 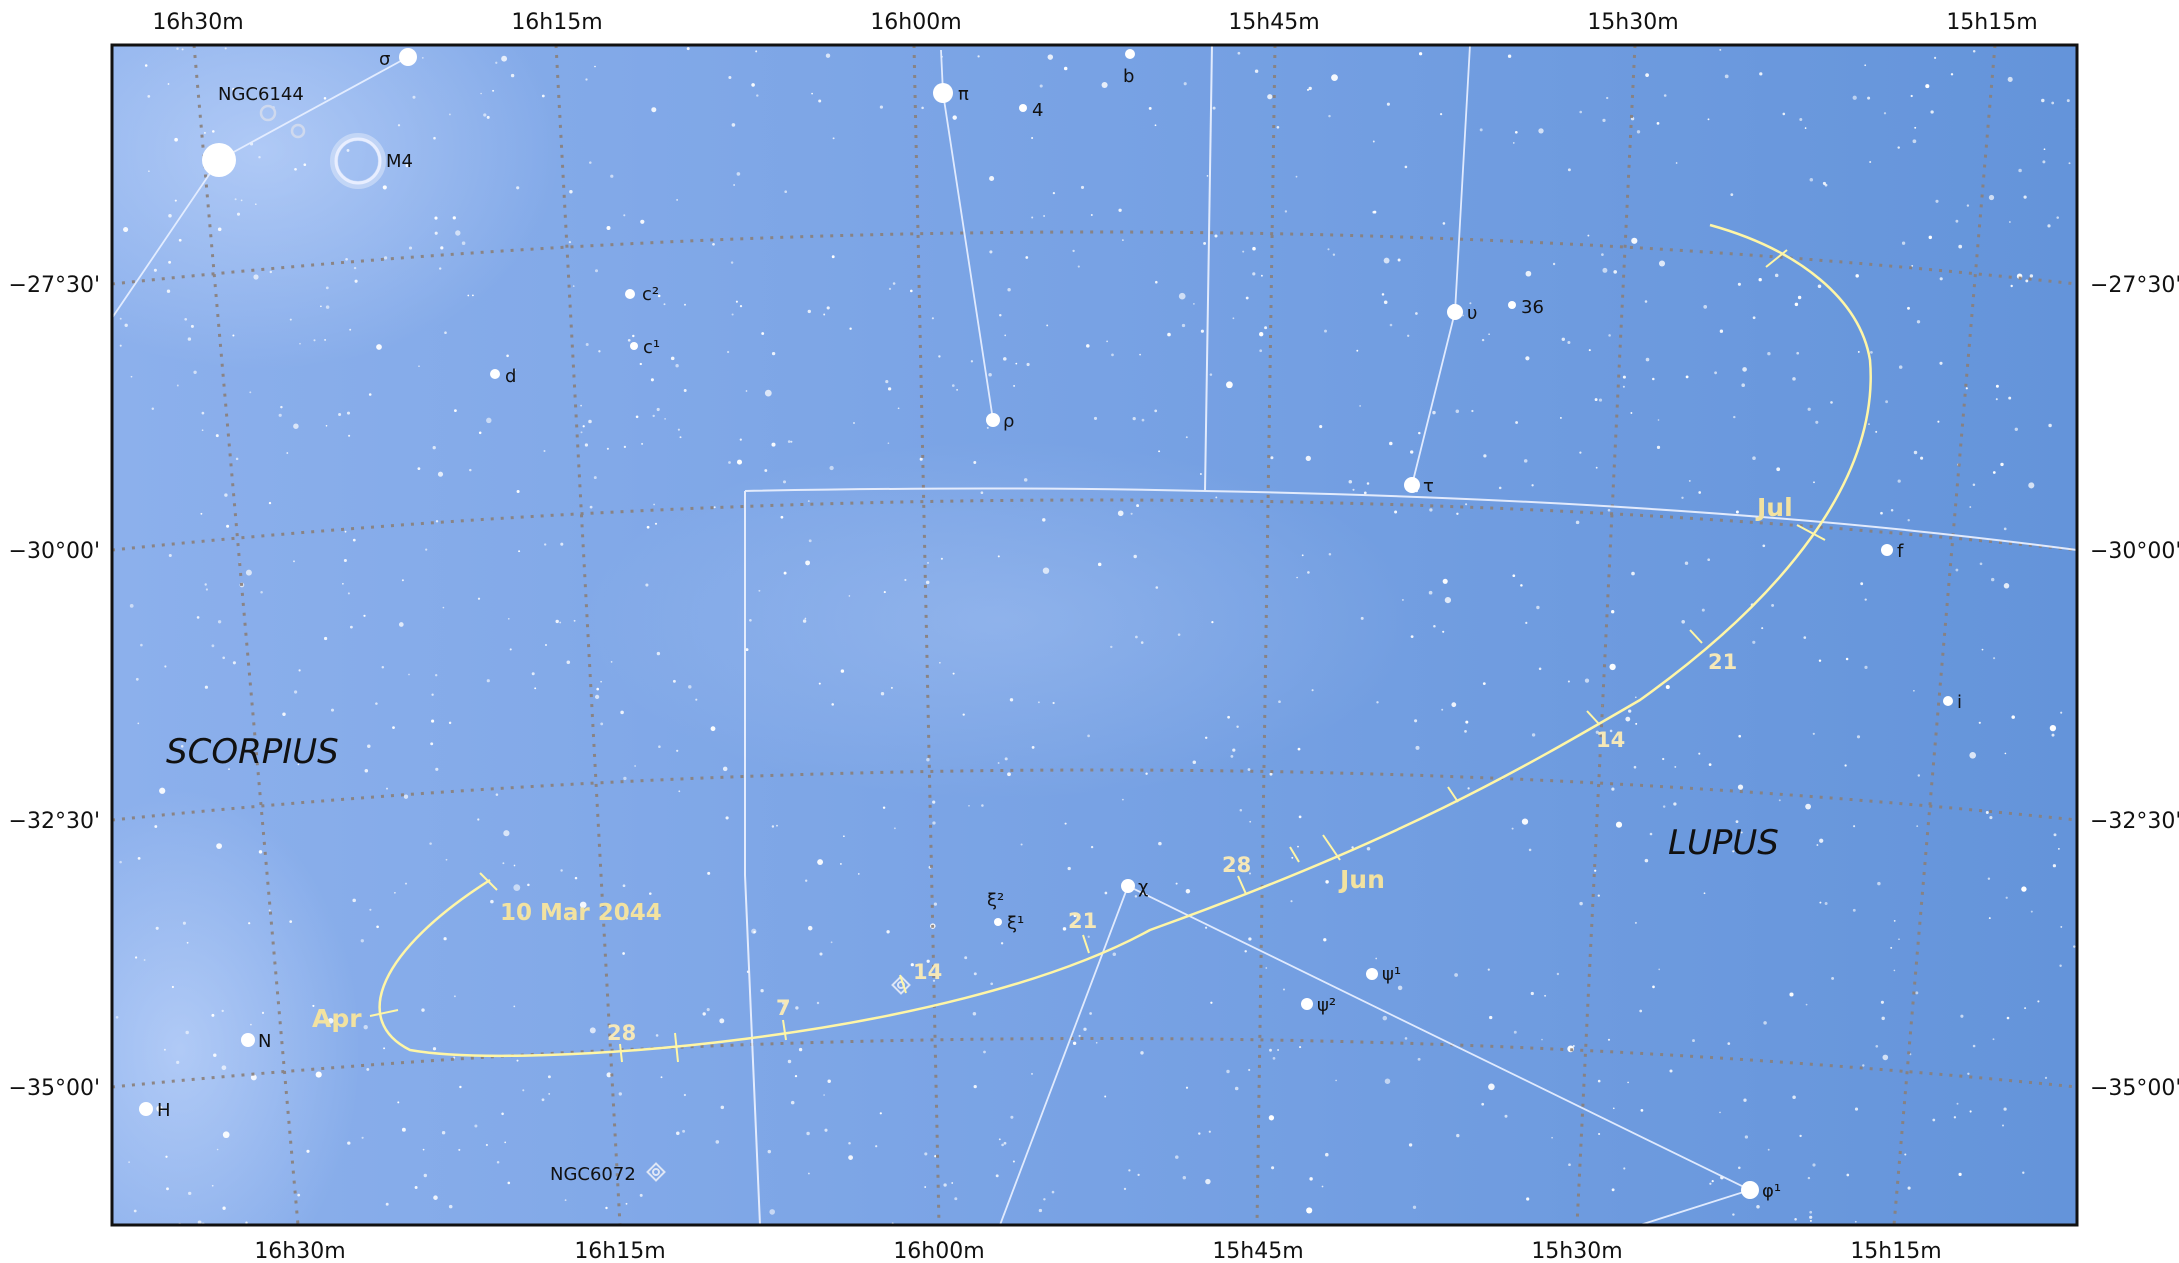 What do you see at coordinates (1023, 108) in the screenshot?
I see `star-4-sco` at bounding box center [1023, 108].